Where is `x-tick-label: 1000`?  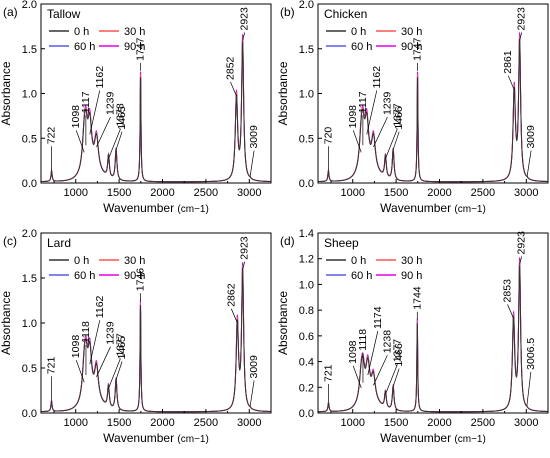
x-tick-label: 1000 is located at coordinates (75, 423).